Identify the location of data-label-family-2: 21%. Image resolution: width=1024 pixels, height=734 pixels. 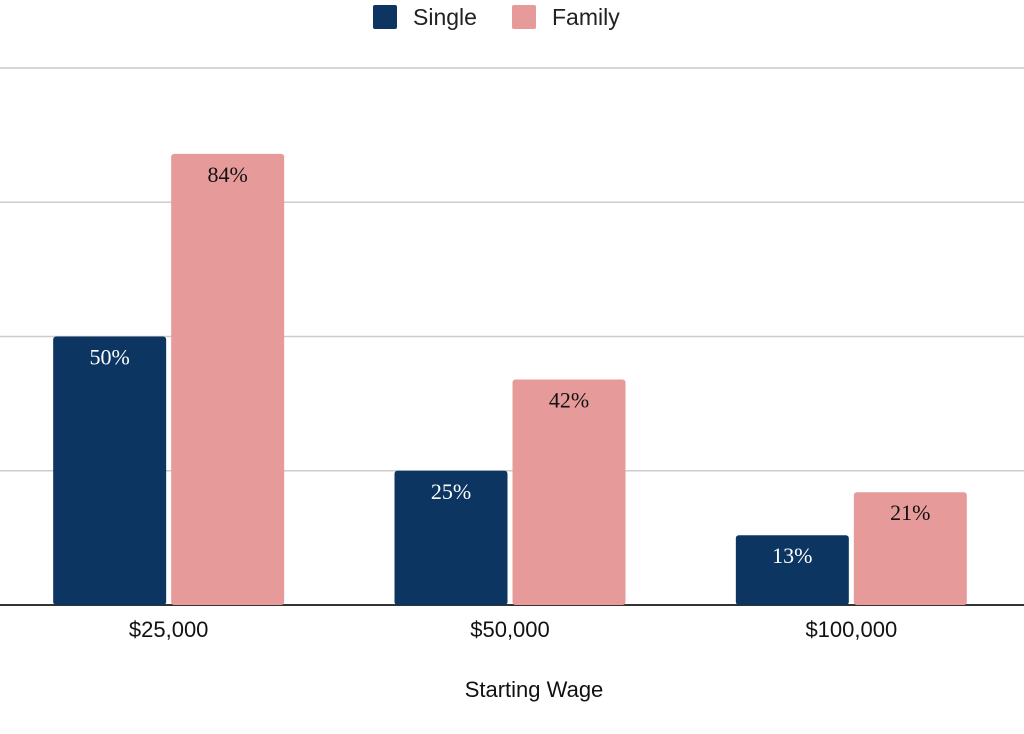
(910, 512).